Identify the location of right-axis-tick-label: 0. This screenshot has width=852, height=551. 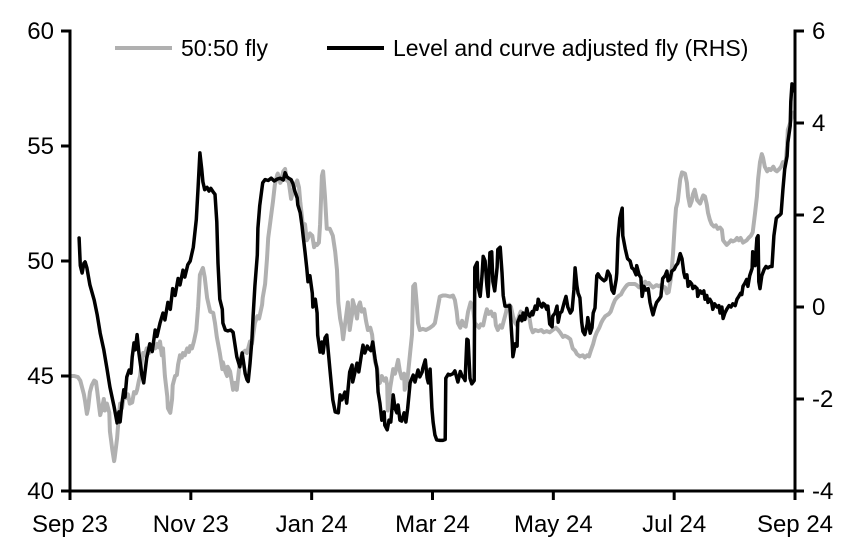
(818, 307).